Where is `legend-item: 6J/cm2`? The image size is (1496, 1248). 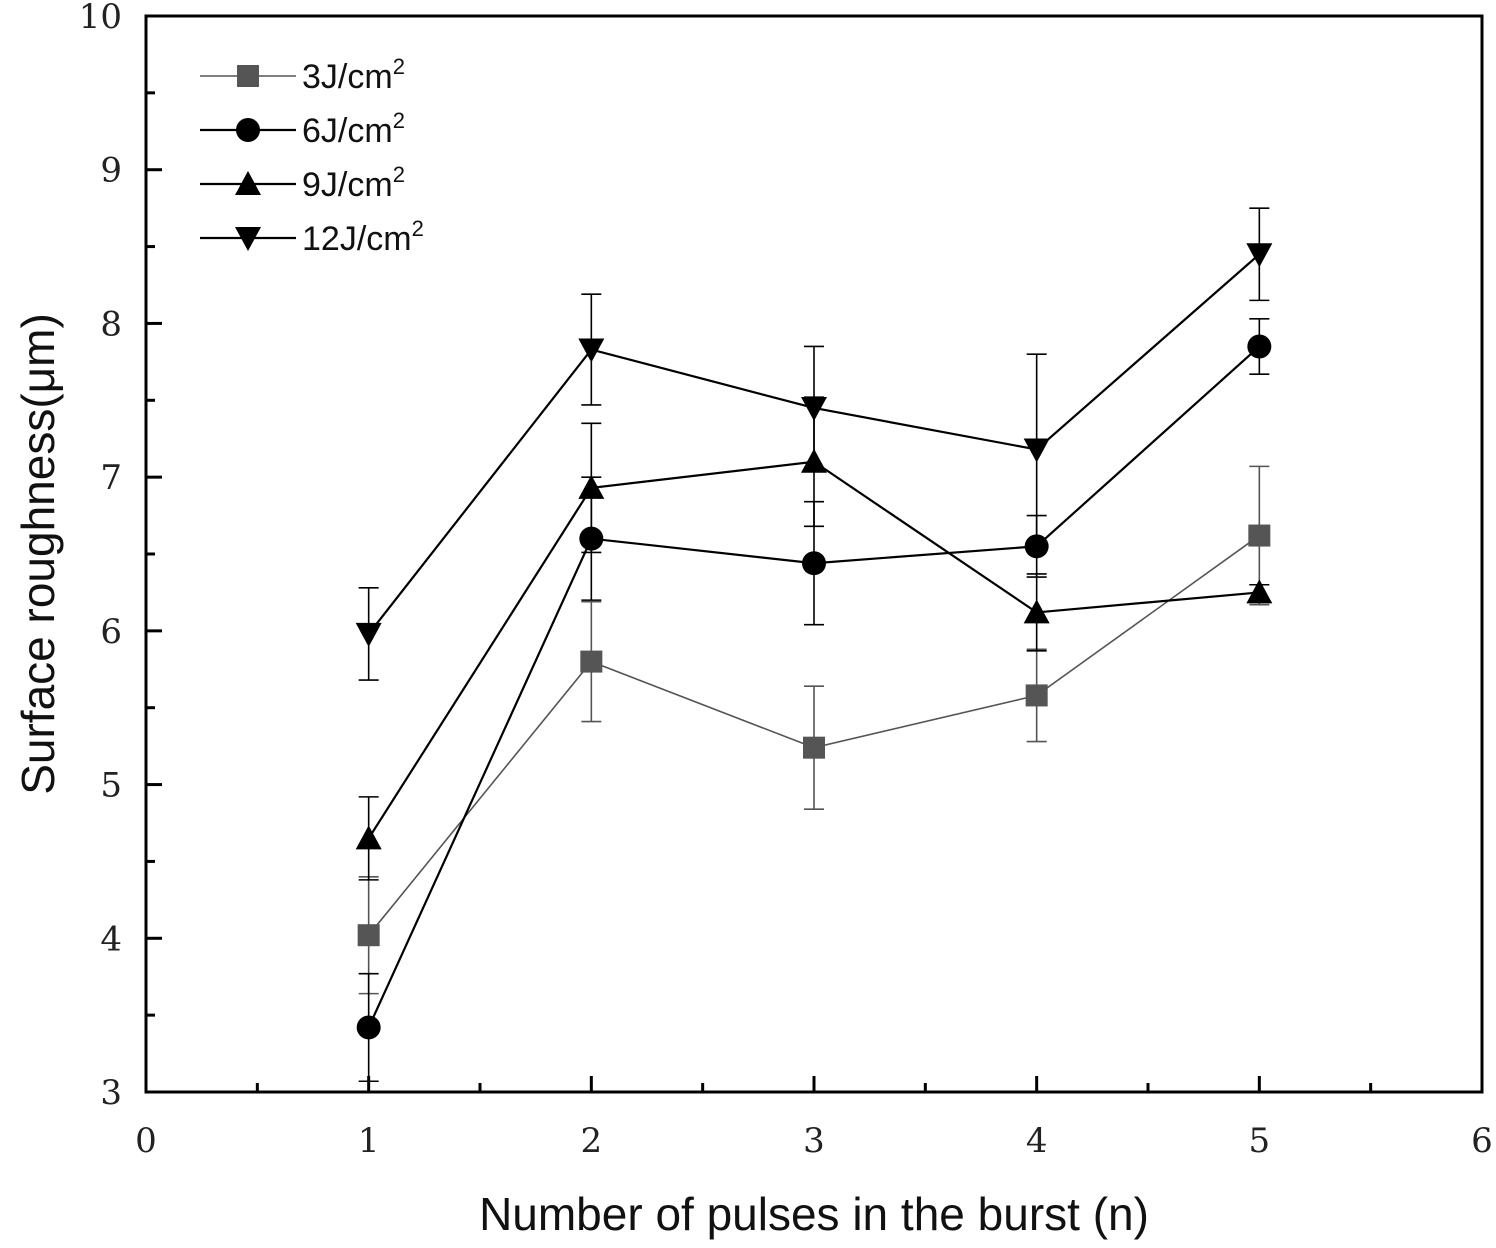 legend-item: 6J/cm2 is located at coordinates (302, 129).